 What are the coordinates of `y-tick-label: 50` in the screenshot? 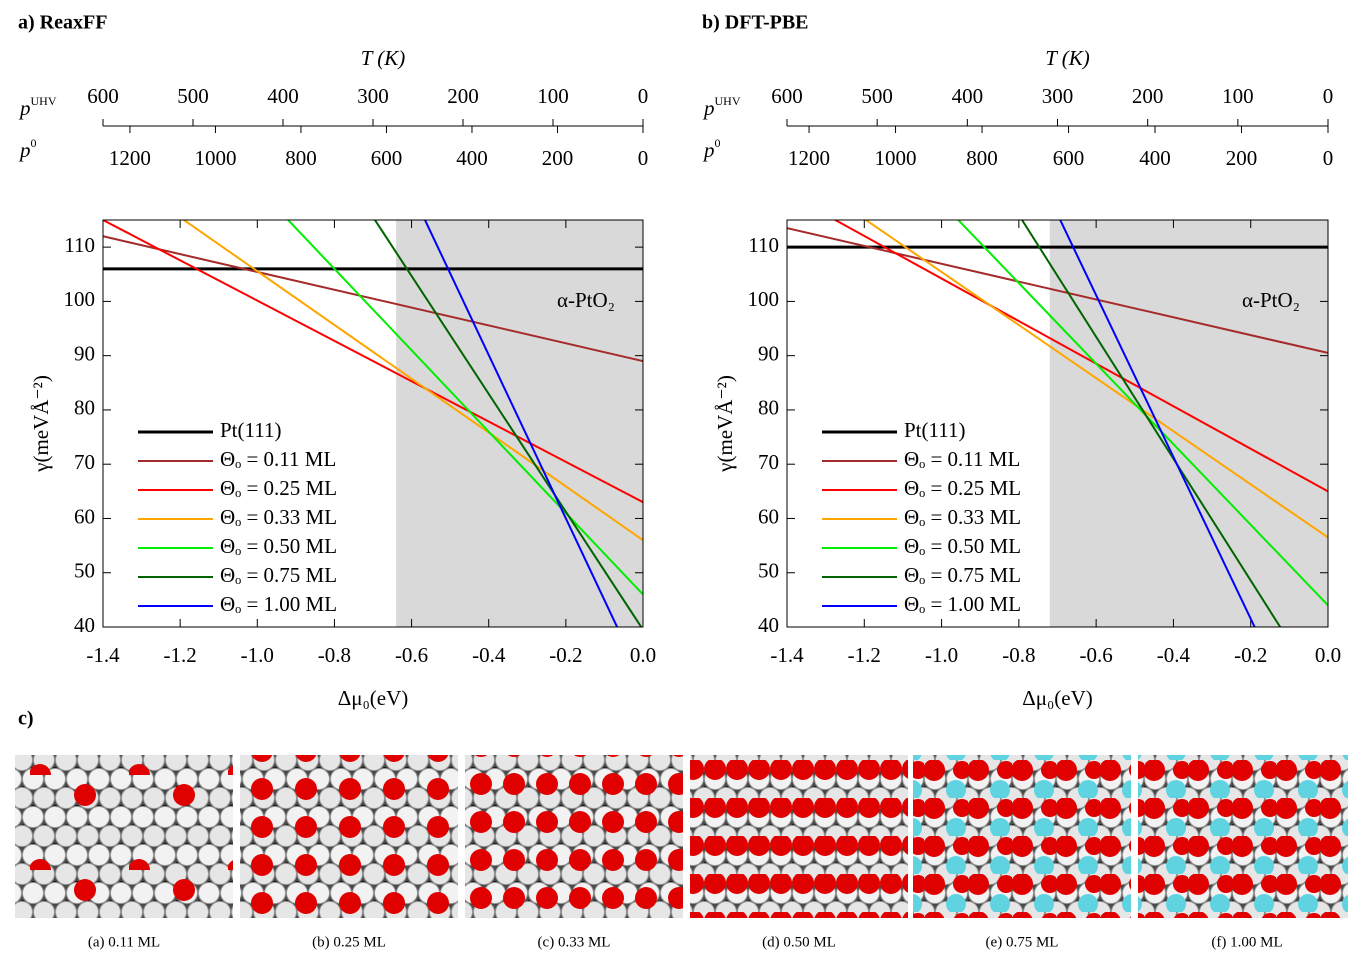 It's located at (84, 571).